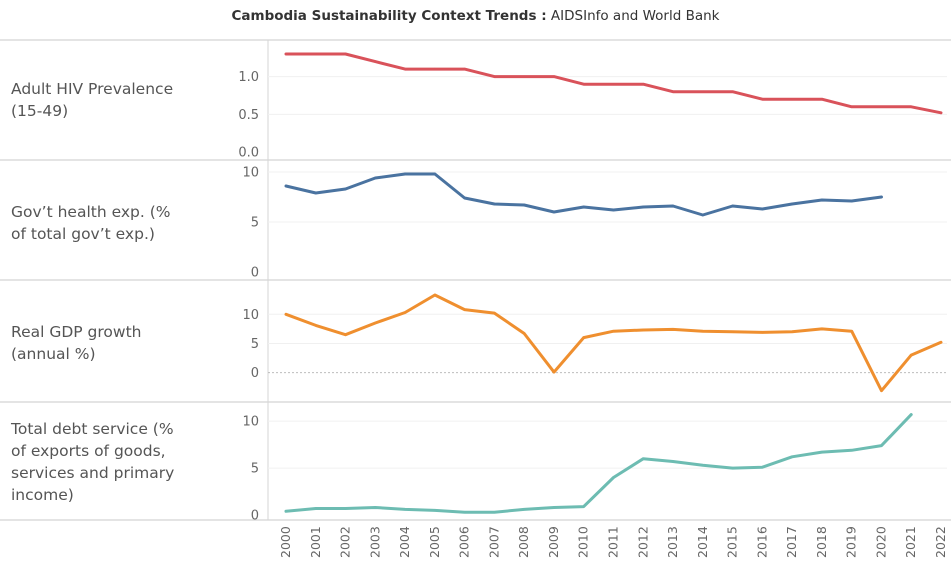  What do you see at coordinates (493, 542) in the screenshot?
I see `x-tick-label: 2007` at bounding box center [493, 542].